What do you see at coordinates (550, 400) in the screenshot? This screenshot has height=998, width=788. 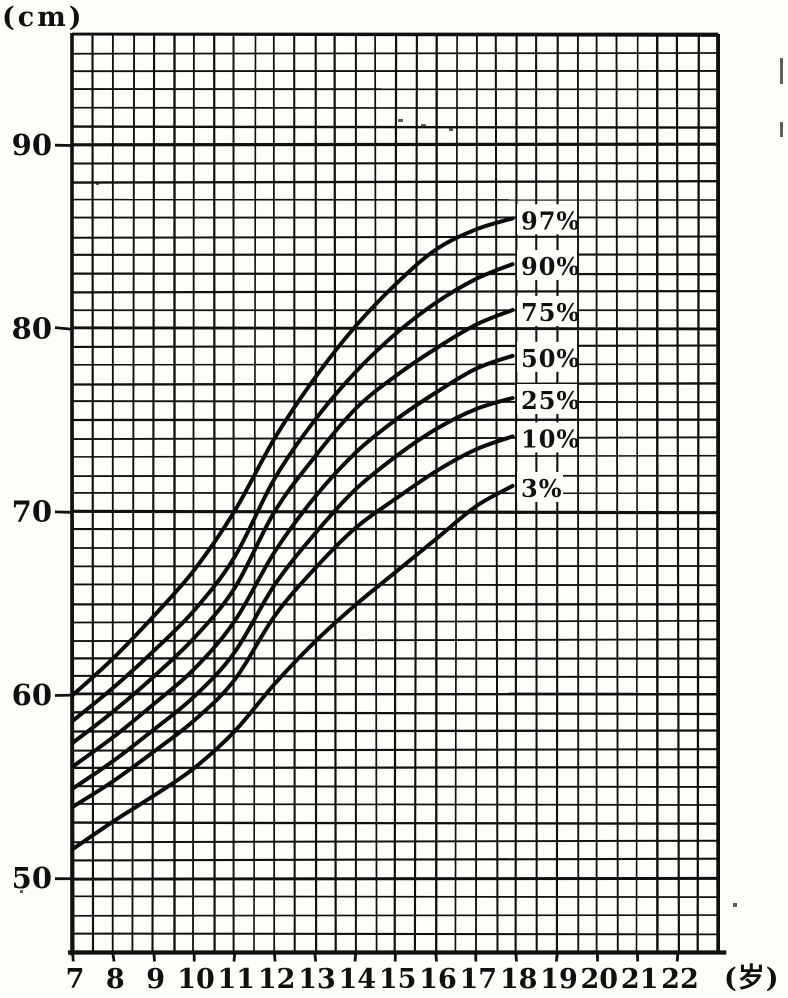 I see `curve-label-25: 25%` at bounding box center [550, 400].